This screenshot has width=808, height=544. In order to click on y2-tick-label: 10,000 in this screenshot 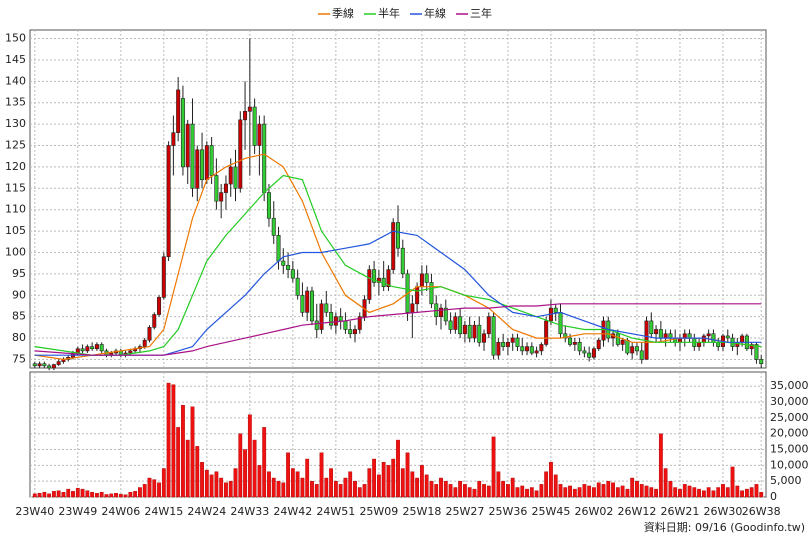, I will do `click(789, 464)`.